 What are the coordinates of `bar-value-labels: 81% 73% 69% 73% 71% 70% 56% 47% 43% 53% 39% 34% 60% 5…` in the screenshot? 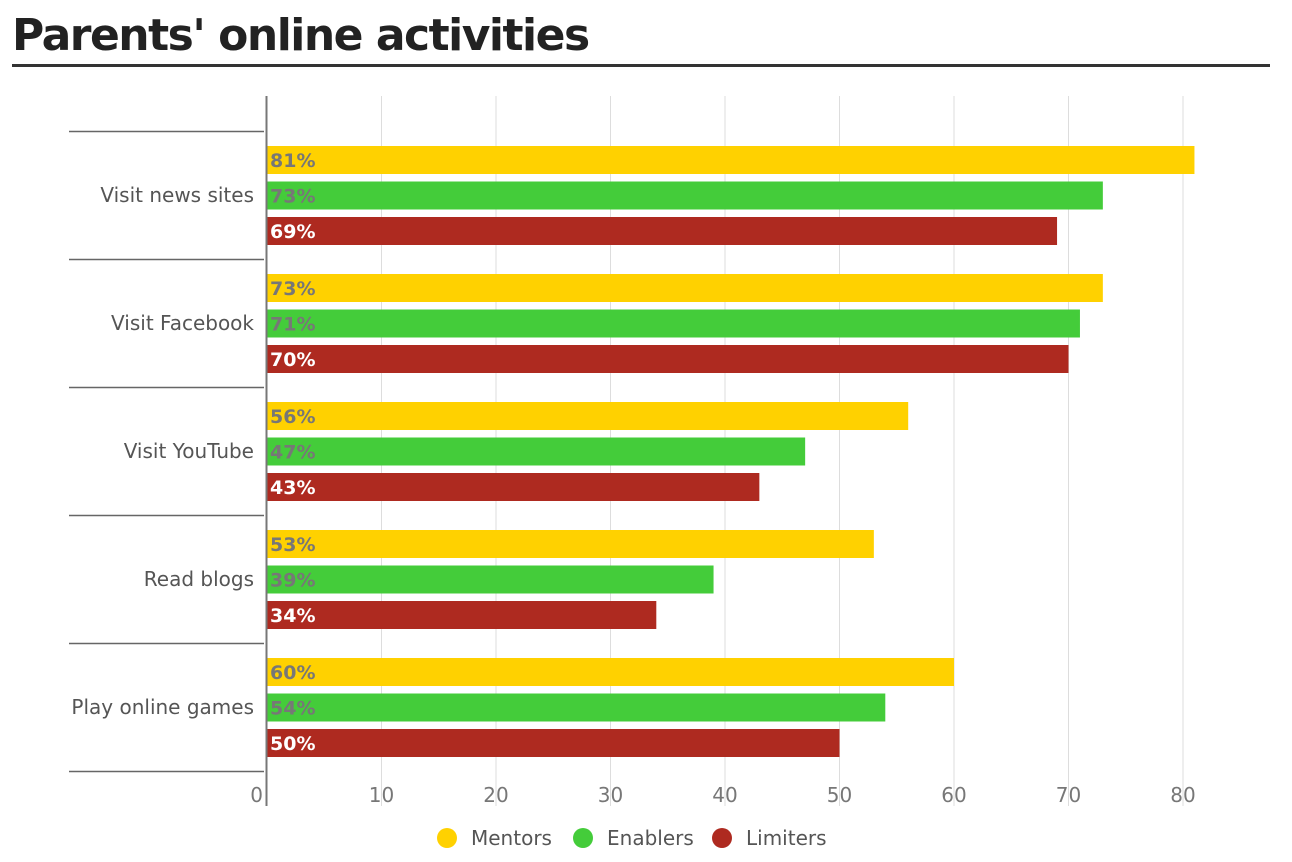 It's located at (292, 452).